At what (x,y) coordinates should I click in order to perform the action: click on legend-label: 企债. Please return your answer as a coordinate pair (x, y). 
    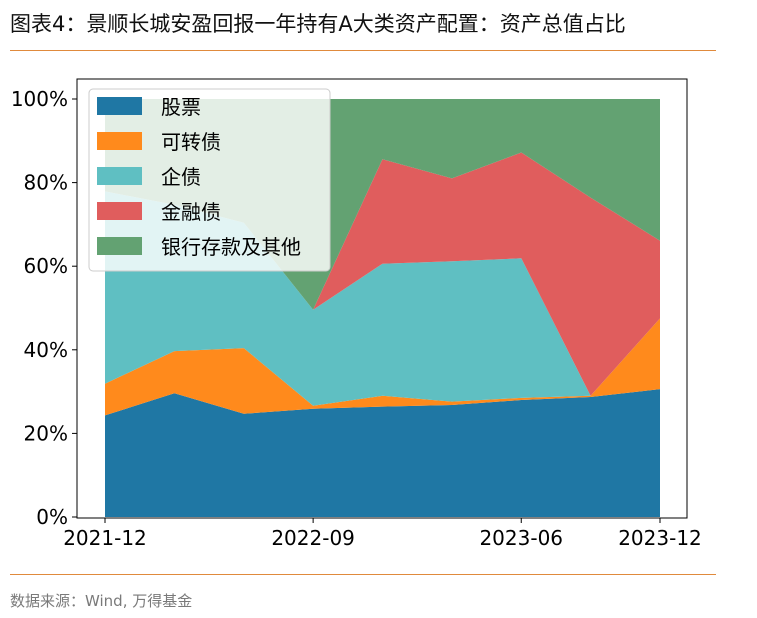
    Looking at the image, I should click on (181, 177).